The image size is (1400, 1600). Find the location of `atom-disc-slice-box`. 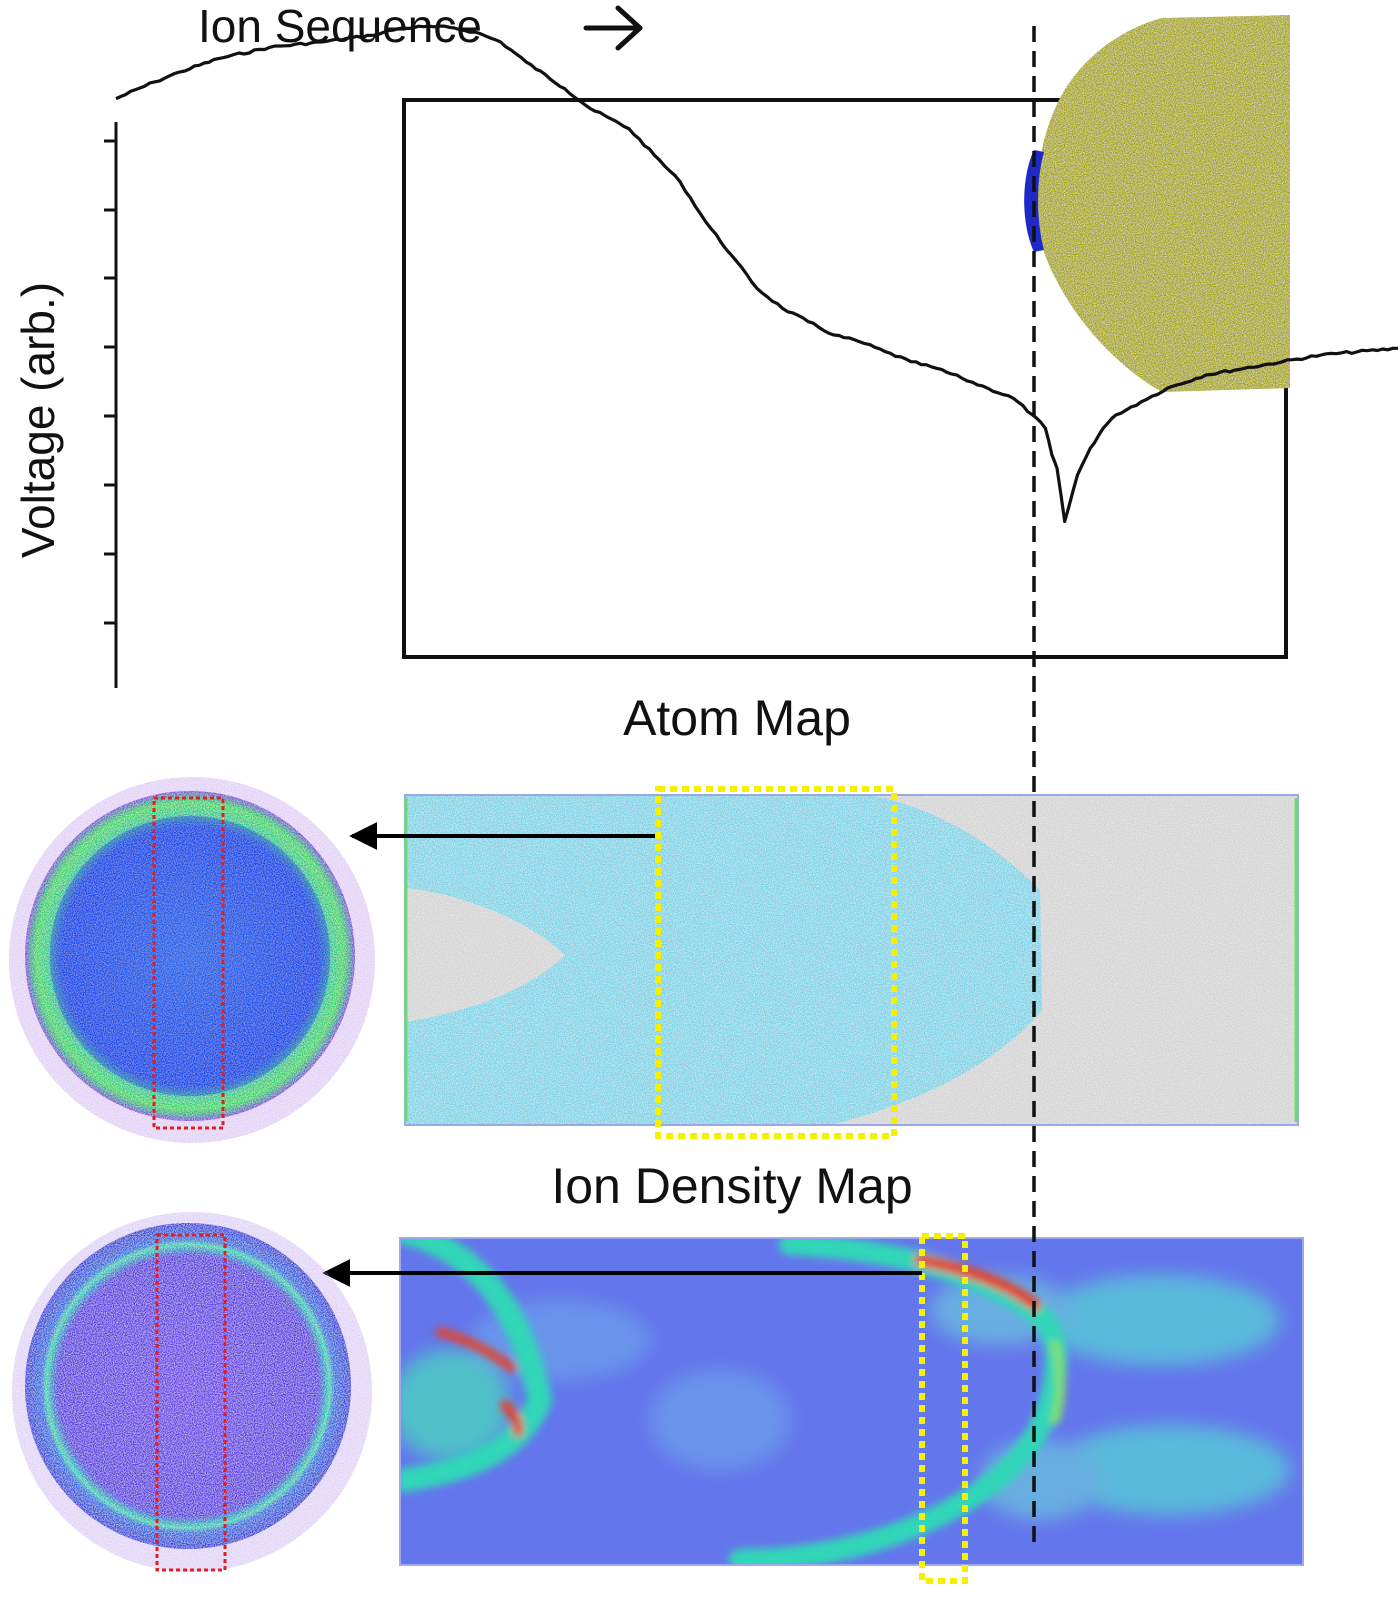

atom-disc-slice-box is located at coordinates (188, 963).